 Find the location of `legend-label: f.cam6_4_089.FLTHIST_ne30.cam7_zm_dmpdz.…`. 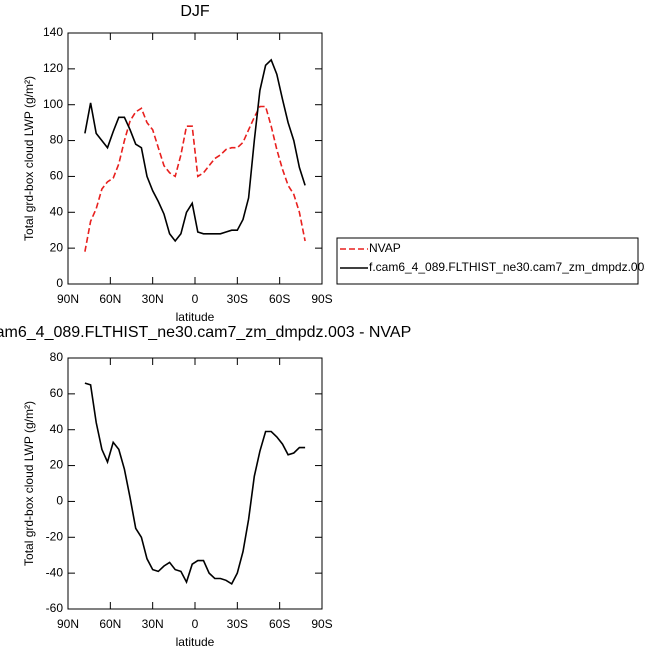

legend-label: f.cam6_4_089.FLTHIST_ne30.cam7_zm_dmpdz.… is located at coordinates (507, 267).